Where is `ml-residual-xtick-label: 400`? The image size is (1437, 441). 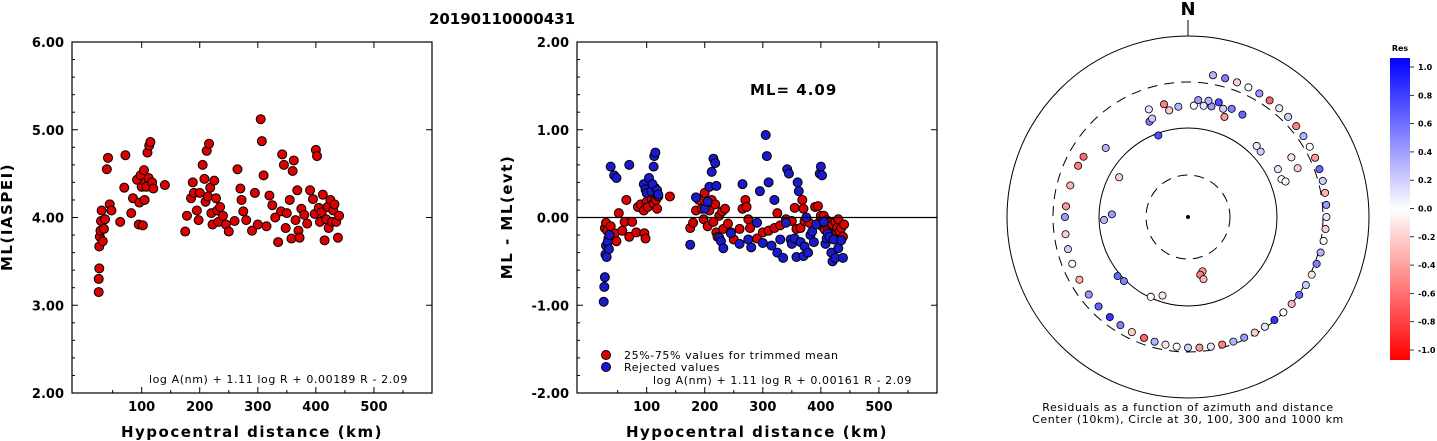 ml-residual-xtick-label: 400 is located at coordinates (820, 407).